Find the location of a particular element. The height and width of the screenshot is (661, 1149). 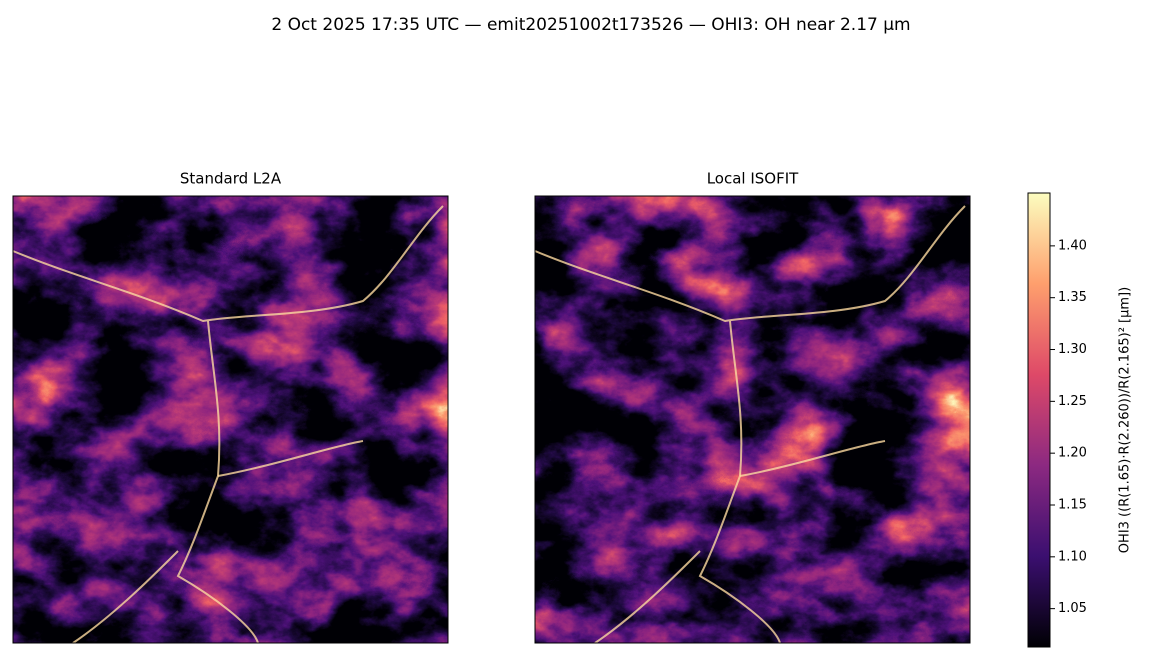

panel-title: Standard L2A is located at coordinates (231, 179).